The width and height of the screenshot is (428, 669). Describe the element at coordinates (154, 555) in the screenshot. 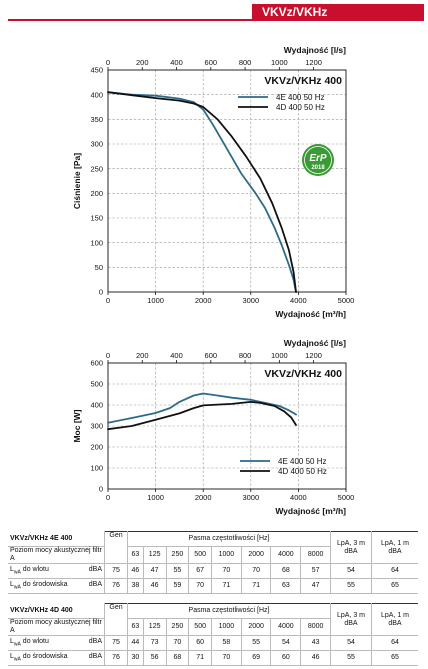

I see `band-125: 125` at that location.